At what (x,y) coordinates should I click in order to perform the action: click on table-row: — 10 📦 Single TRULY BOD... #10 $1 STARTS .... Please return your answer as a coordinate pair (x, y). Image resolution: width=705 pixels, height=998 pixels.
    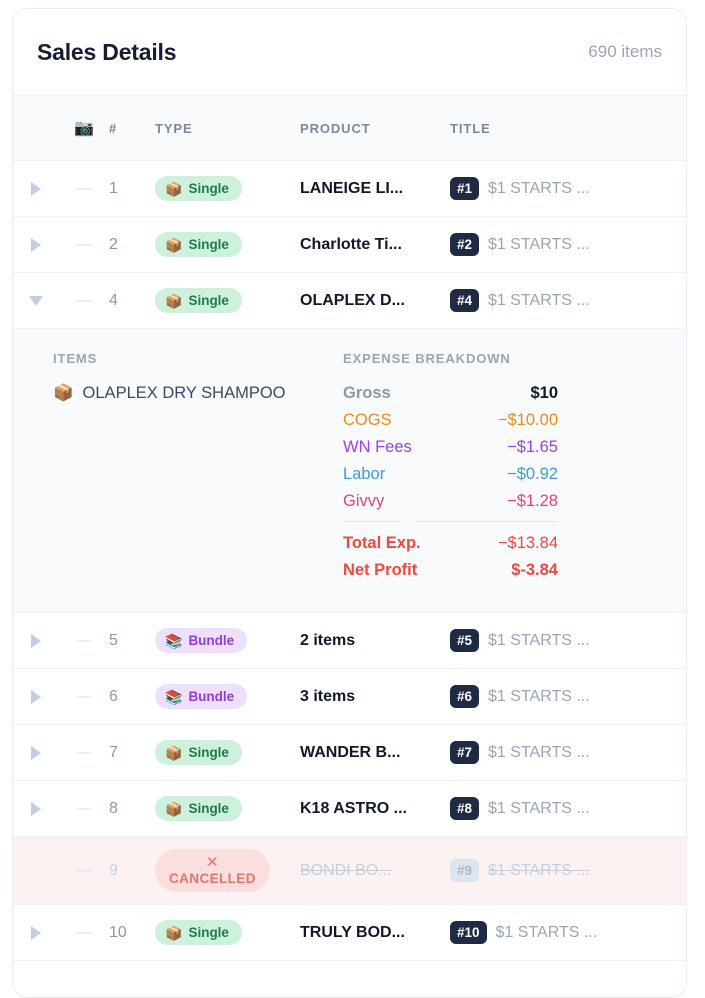
    Looking at the image, I should click on (349, 933).